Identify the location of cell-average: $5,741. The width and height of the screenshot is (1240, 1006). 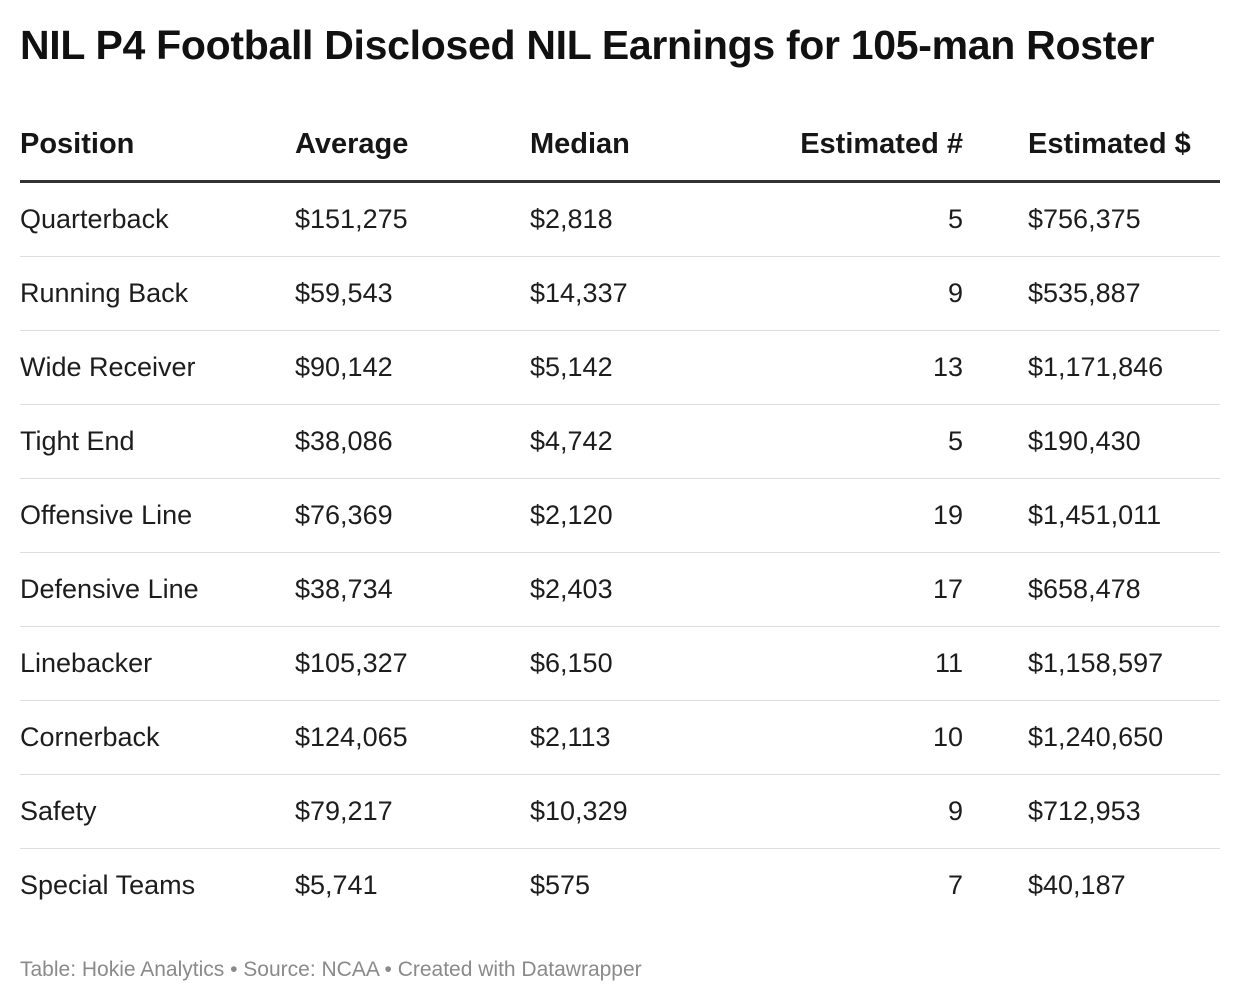
(336, 885).